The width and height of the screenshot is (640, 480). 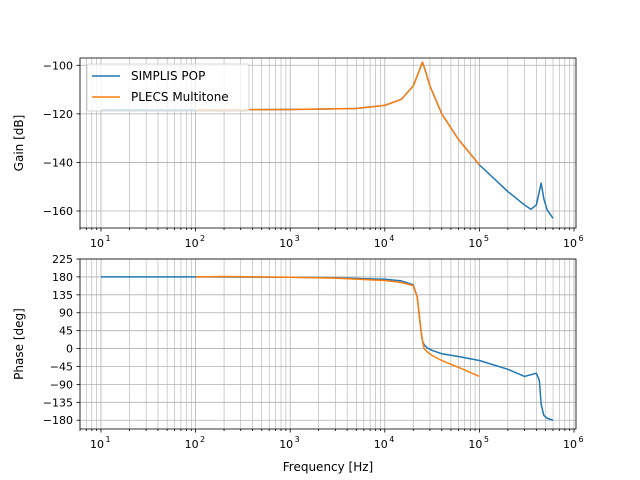 I want to click on gain-legend: SIMPLIS POP PLECS Multitone, so click(x=168, y=87).